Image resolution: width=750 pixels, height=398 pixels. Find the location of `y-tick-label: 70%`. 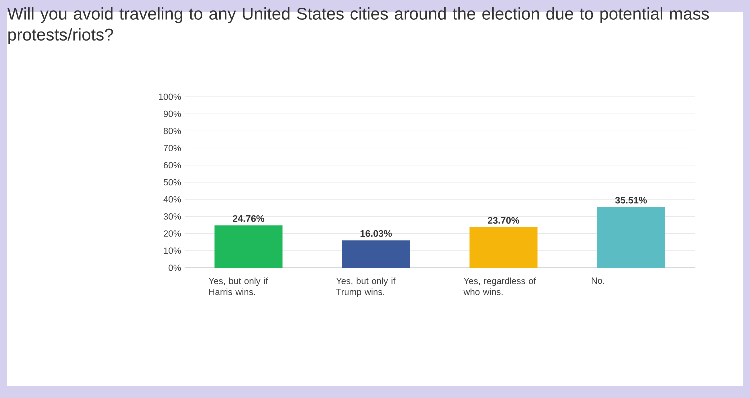

y-tick-label: 70% is located at coordinates (173, 148).